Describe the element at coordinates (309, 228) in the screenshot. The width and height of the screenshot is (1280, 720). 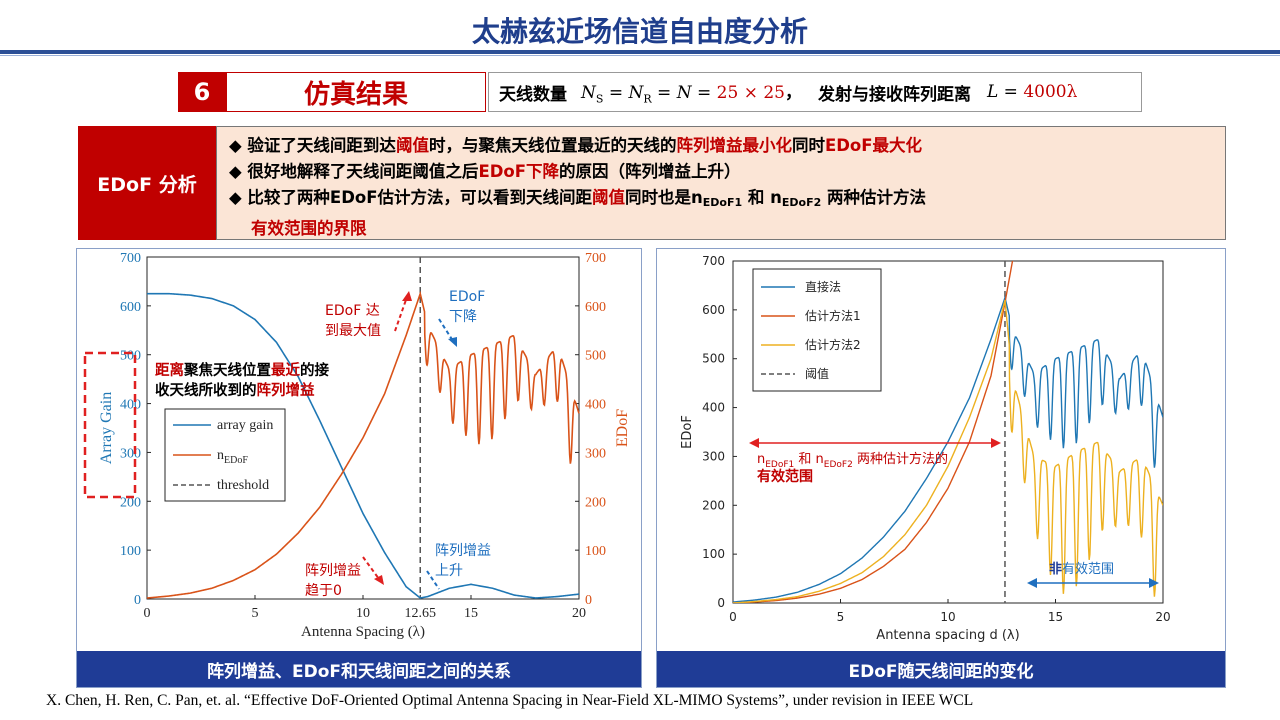
I see `bullet-3-cont: 有效范围的界限` at that location.